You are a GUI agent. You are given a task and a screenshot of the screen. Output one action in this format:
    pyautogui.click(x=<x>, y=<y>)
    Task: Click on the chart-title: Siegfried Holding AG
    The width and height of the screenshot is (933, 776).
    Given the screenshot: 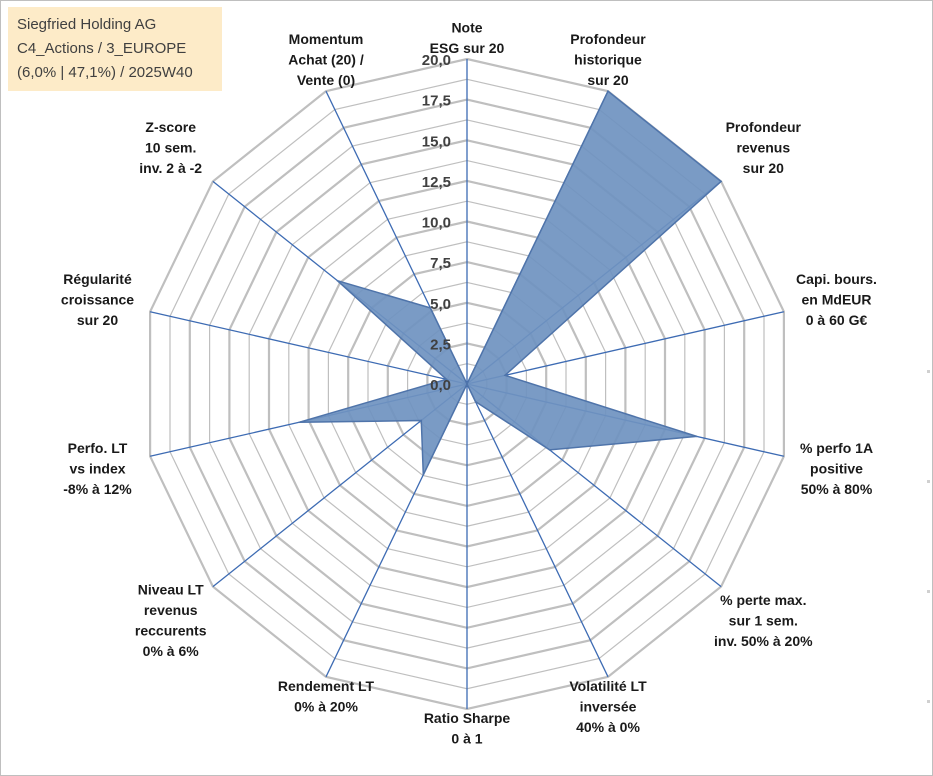 What is the action you would take?
    pyautogui.click(x=87, y=24)
    